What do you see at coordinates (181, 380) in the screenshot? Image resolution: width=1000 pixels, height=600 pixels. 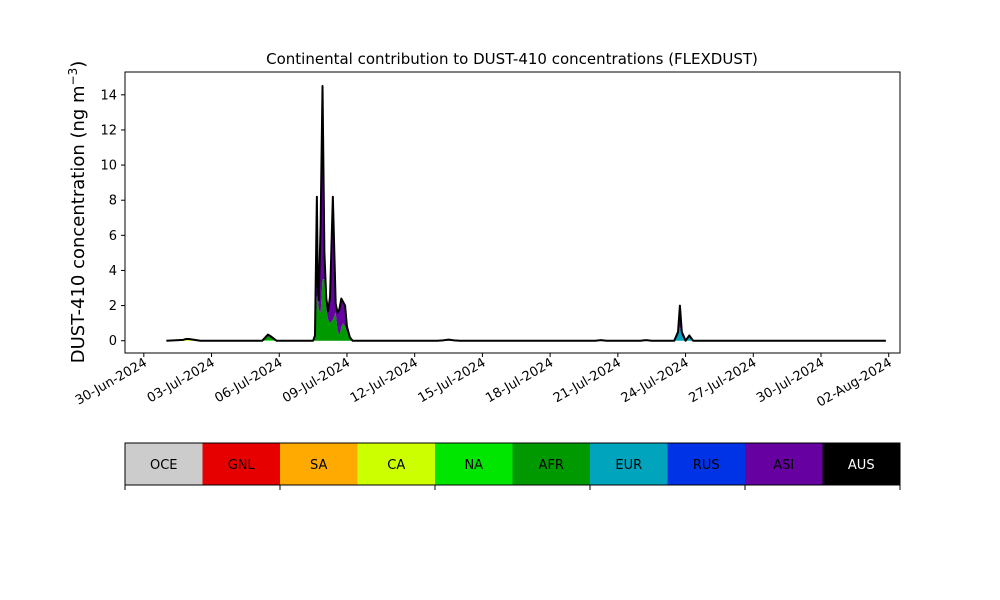 I see `x-tick-label: 03-Jul-2024` at bounding box center [181, 380].